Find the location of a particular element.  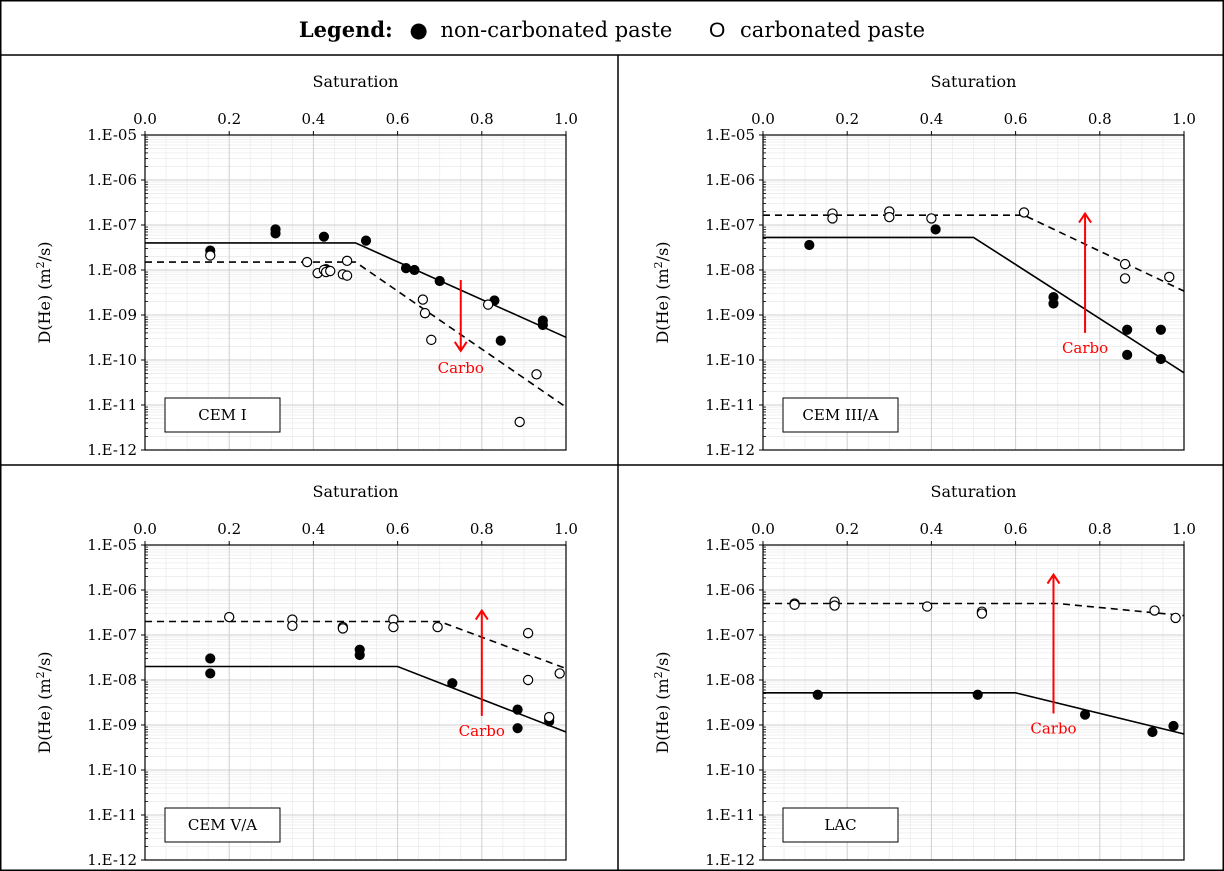

panel-label: LAC is located at coordinates (840, 825).